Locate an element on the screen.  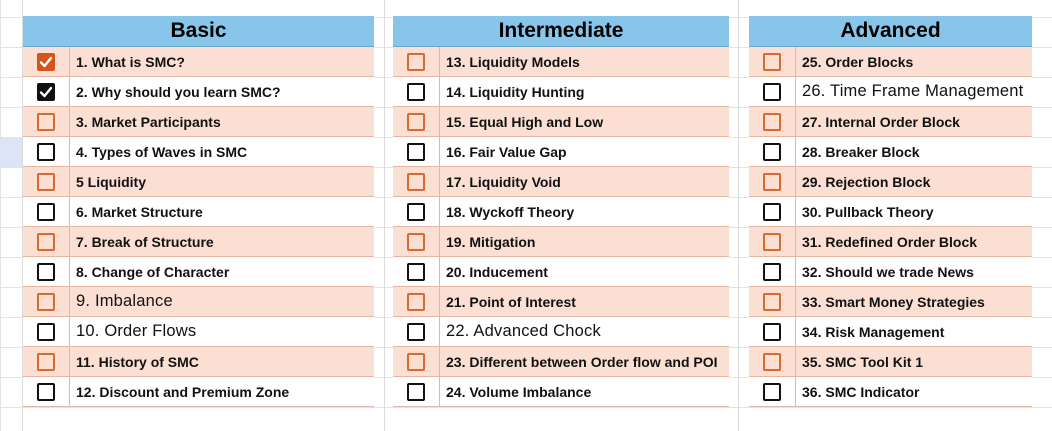
checklist-item-label: 18. Wyckoff Theory is located at coordinates (510, 211).